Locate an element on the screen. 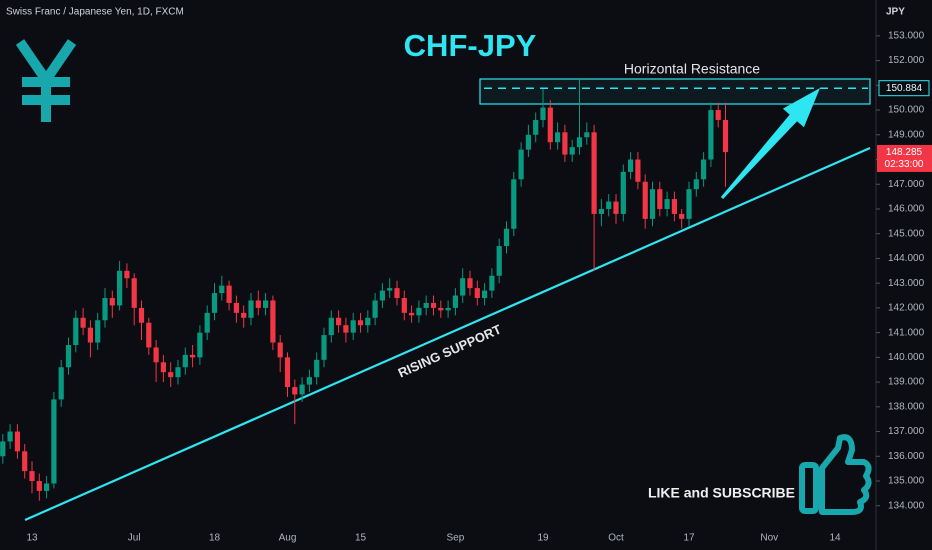 The height and width of the screenshot is (550, 932). x-tick-label: Sep is located at coordinates (456, 538).